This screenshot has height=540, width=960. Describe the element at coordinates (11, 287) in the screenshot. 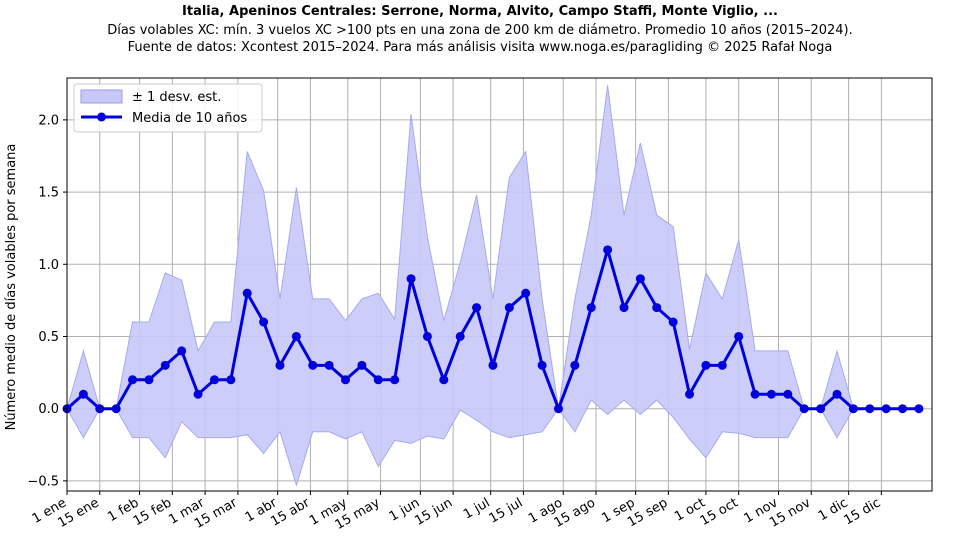

I see `y-axis-label: Número medio de días volables por semana` at that location.